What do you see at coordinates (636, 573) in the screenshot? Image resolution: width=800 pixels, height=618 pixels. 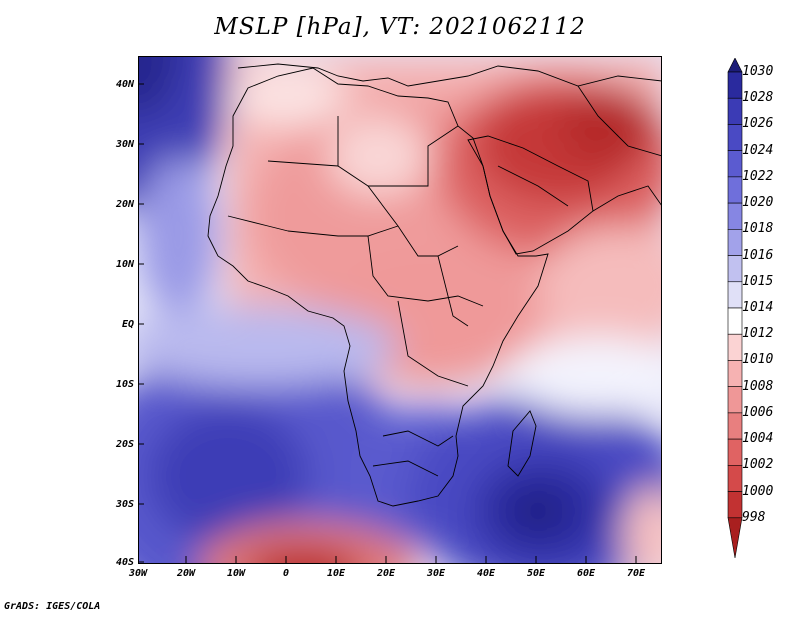 I see `lon-label-70e: 70E` at bounding box center [636, 573].